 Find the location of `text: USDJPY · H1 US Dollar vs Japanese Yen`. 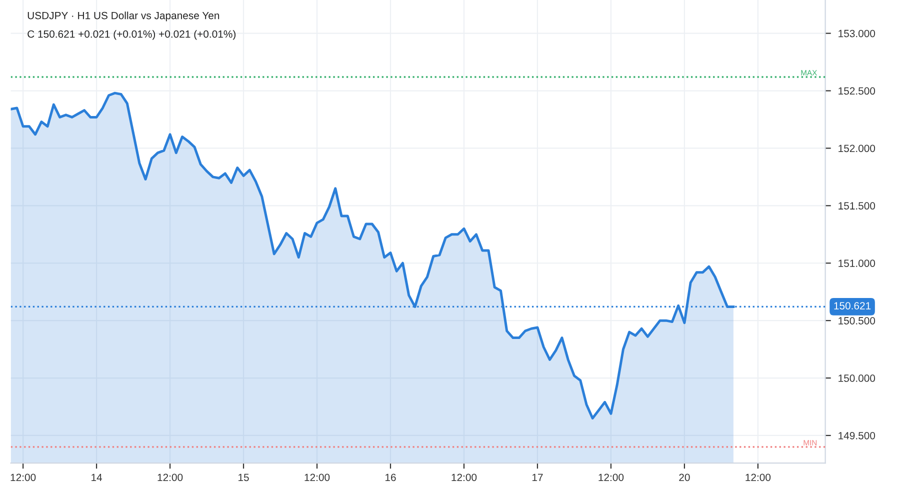

text: USDJPY · H1 US Dollar vs Japanese Yen is located at coordinates (124, 17).